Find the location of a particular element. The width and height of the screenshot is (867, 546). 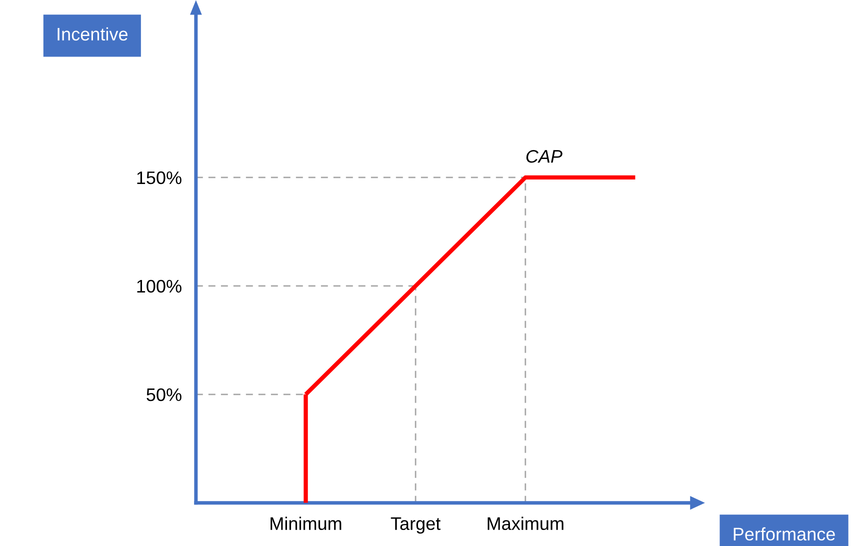

x-tick-label: Target is located at coordinates (415, 525).